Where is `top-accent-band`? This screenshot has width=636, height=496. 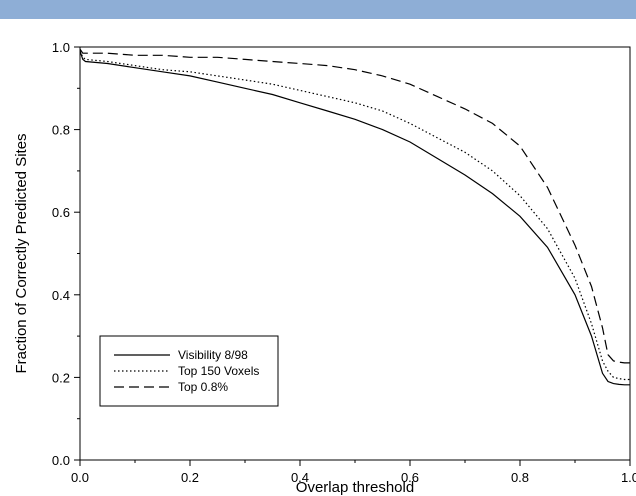
top-accent-band is located at coordinates (318, 9).